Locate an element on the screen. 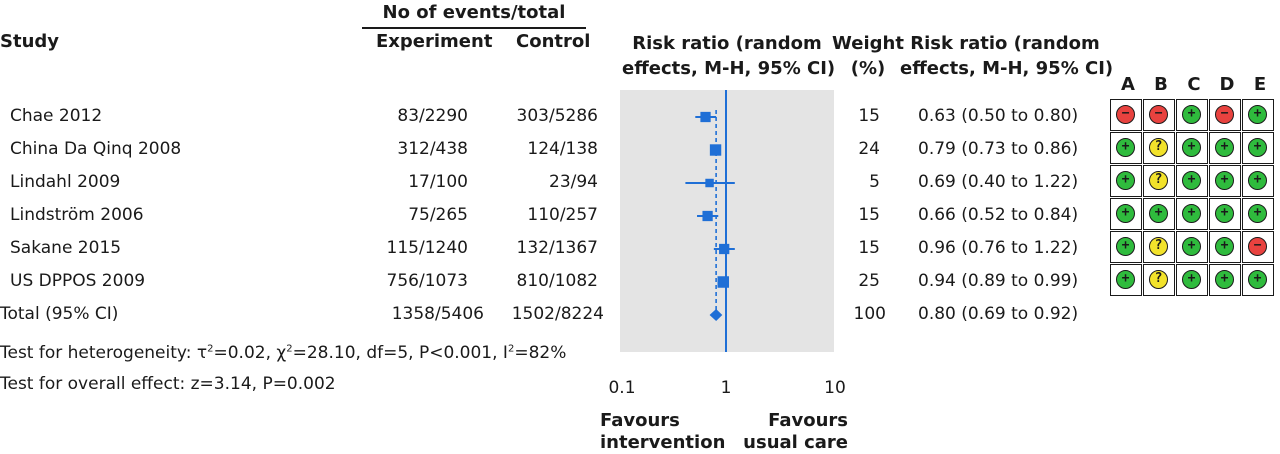 This screenshot has width=1280, height=454. weight-header-line2: (%) is located at coordinates (868, 68).